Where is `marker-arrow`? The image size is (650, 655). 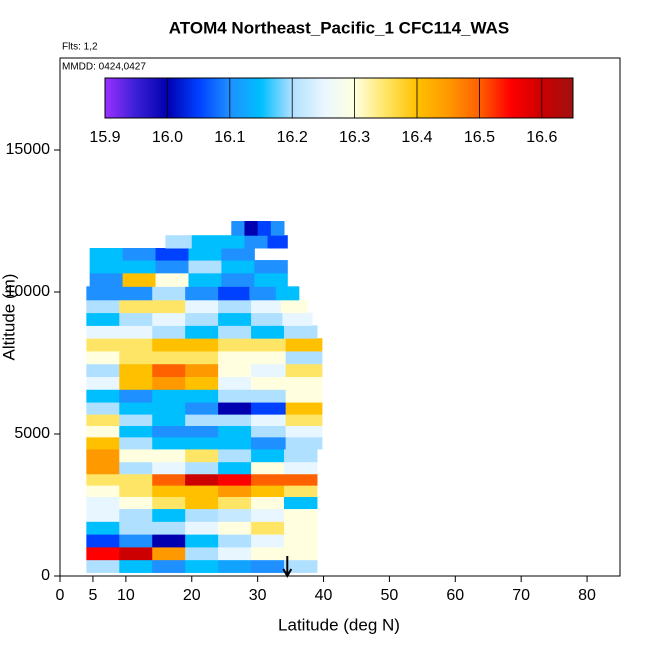 marker-arrow is located at coordinates (287, 567).